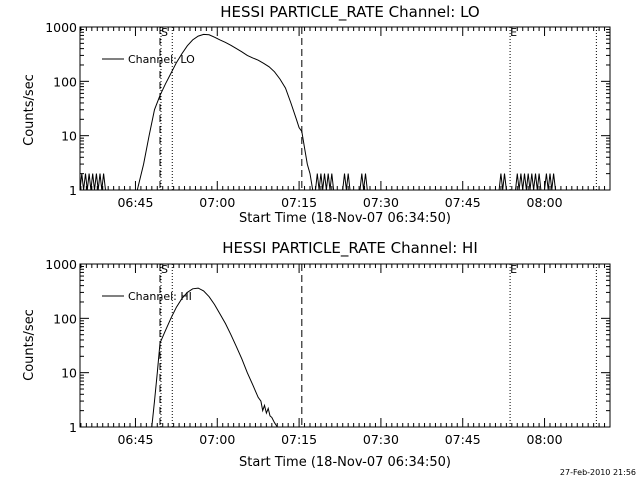  Describe the element at coordinates (299, 439) in the screenshot. I see `x-tick-label-hi: 07:15` at that location.